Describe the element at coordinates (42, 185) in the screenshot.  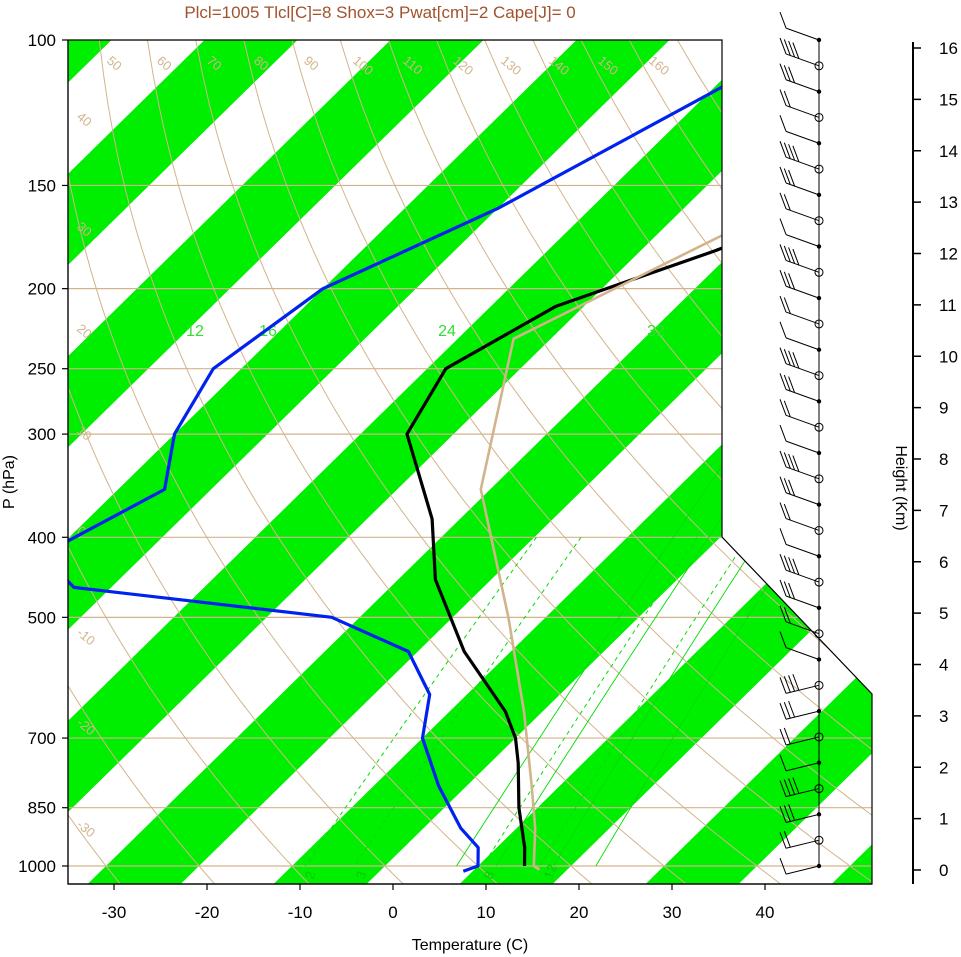
I see `pressure-tick-label: 150` at that location.